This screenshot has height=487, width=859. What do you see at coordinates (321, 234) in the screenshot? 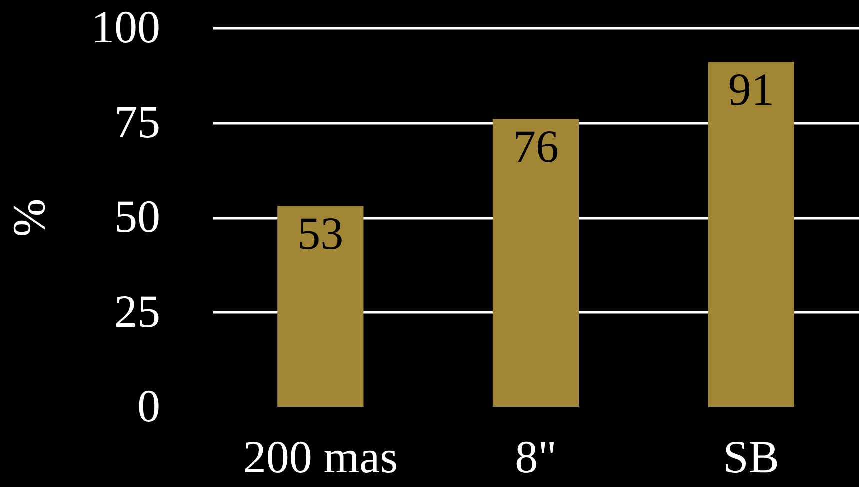
I see `data-label: 53` at bounding box center [321, 234].